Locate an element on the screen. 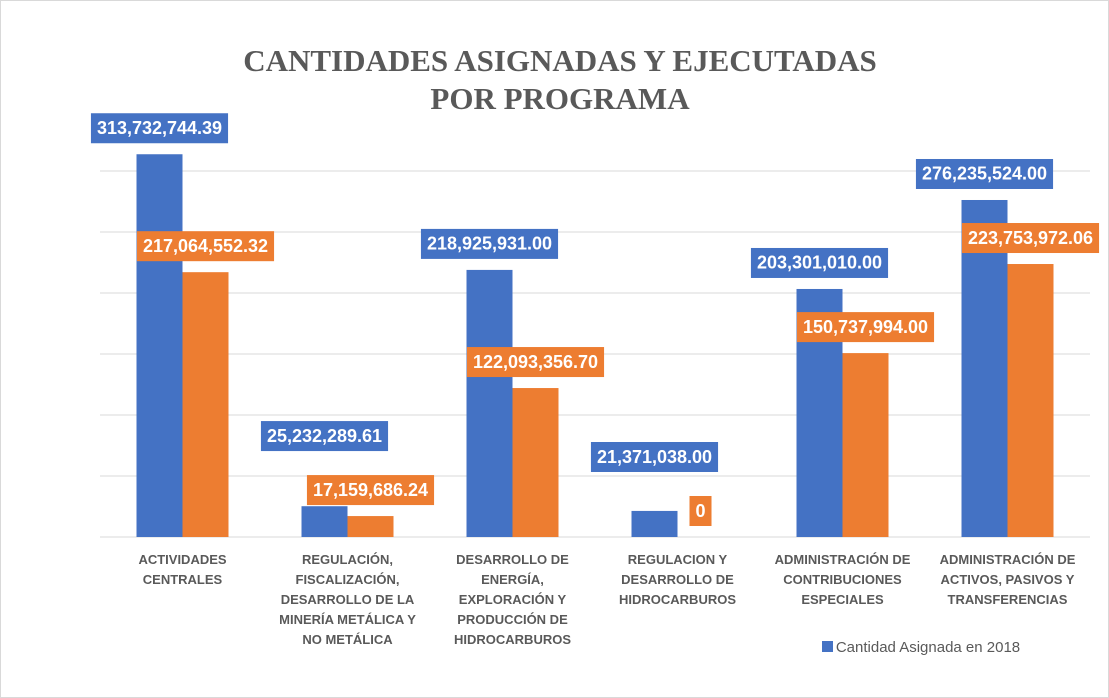  value-label: 17,159,686.24 is located at coordinates (370, 490).